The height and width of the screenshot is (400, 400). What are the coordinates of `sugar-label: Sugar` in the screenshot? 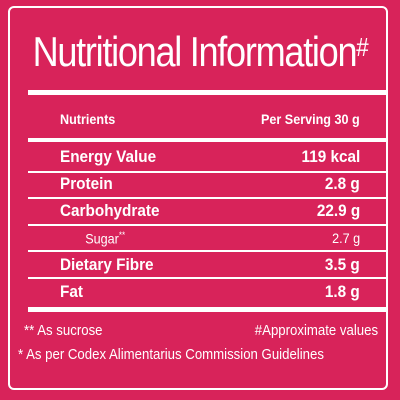 It's located at (102, 238).